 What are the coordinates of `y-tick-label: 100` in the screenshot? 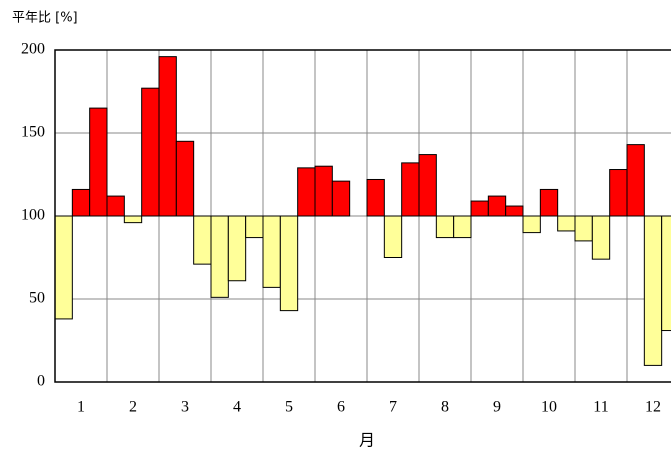 It's located at (33, 215).